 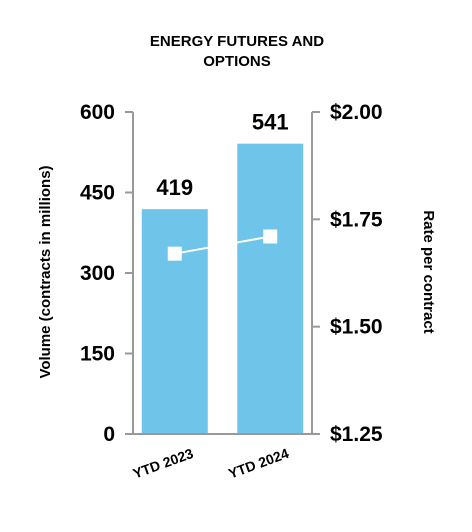 I want to click on rate-line-series, so click(x=222, y=245).